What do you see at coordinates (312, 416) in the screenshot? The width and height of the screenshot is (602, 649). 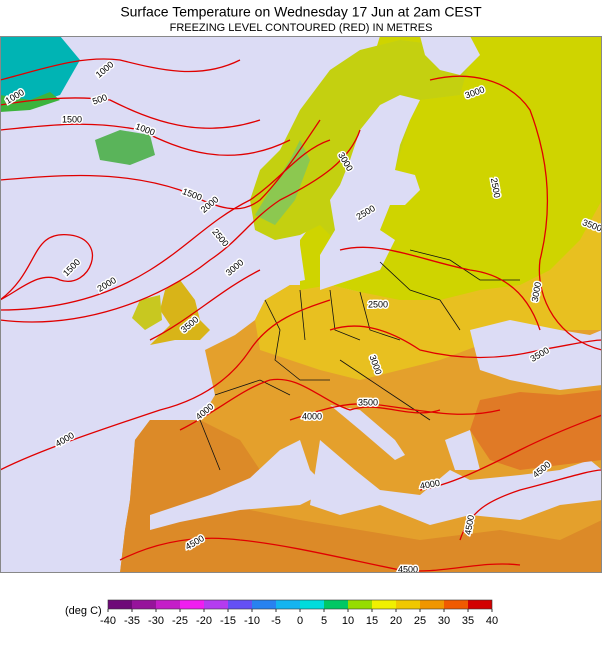 I see `contour-label: 4000` at bounding box center [312, 416].